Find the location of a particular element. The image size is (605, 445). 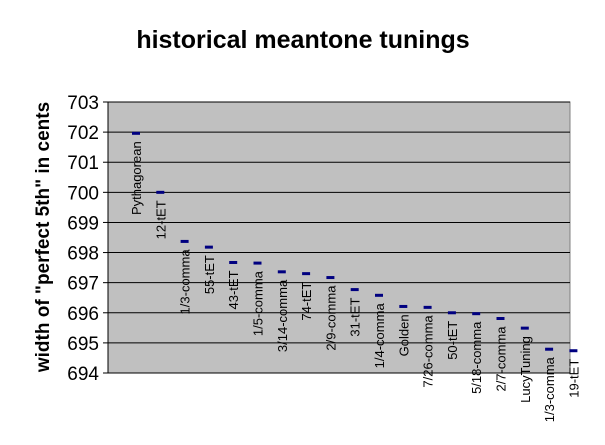

y-axis-ticks: 694 695 696 697 698 699 700 701 702 703 is located at coordinates (88, 239).